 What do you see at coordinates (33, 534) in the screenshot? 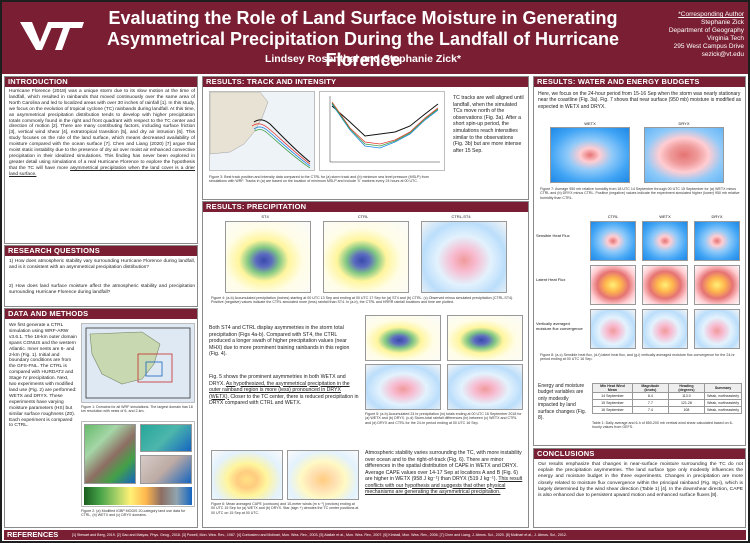
I see `section-heading: REFERENCES` at bounding box center [33, 534].